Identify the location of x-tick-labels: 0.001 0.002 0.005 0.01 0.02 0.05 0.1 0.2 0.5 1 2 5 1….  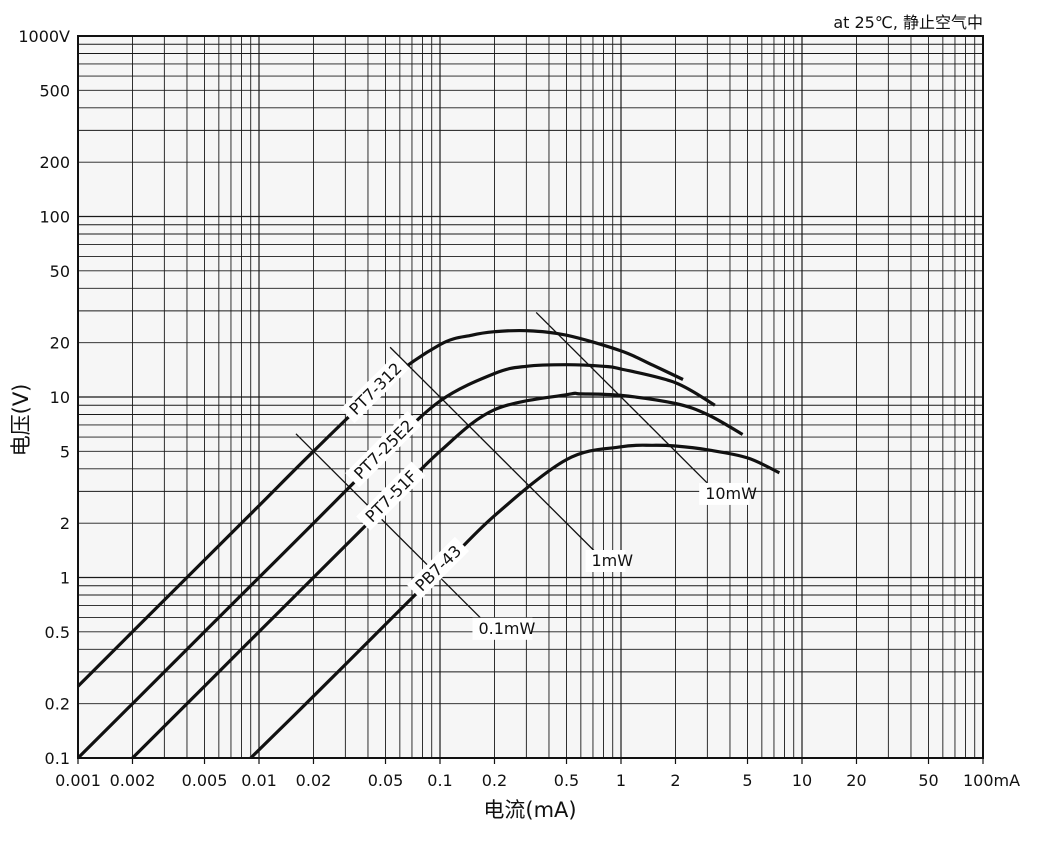
(537, 774).